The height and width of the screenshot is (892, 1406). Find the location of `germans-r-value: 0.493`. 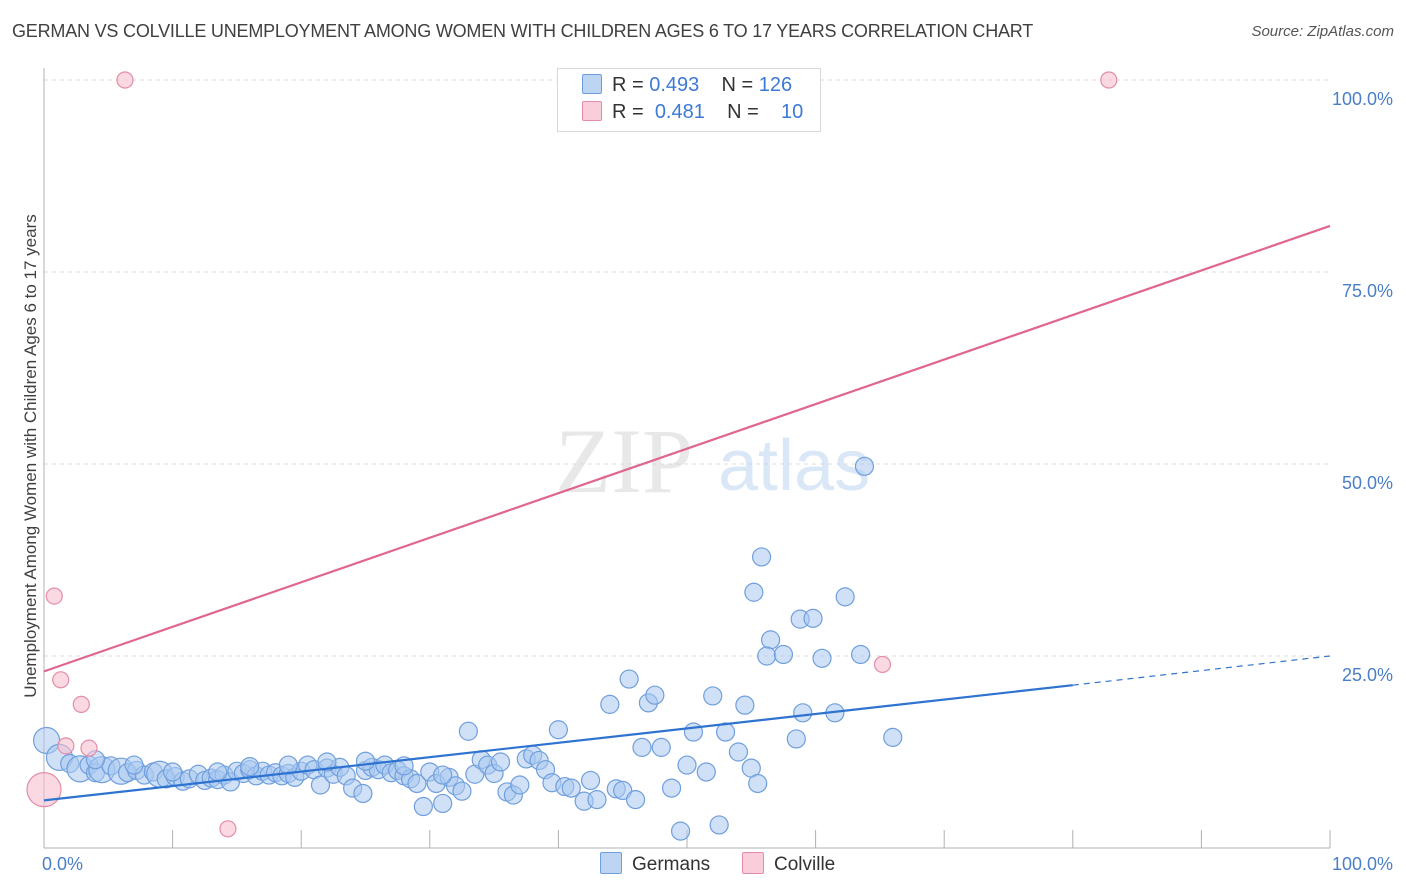

germans-r-value: 0.493 is located at coordinates (674, 85).